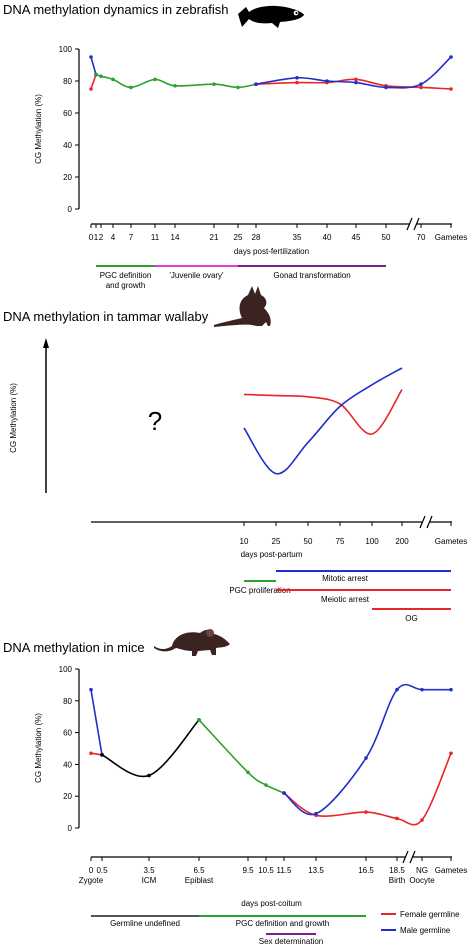 The image size is (474, 948). I want to click on x-tick-label: NG, so click(422, 870).